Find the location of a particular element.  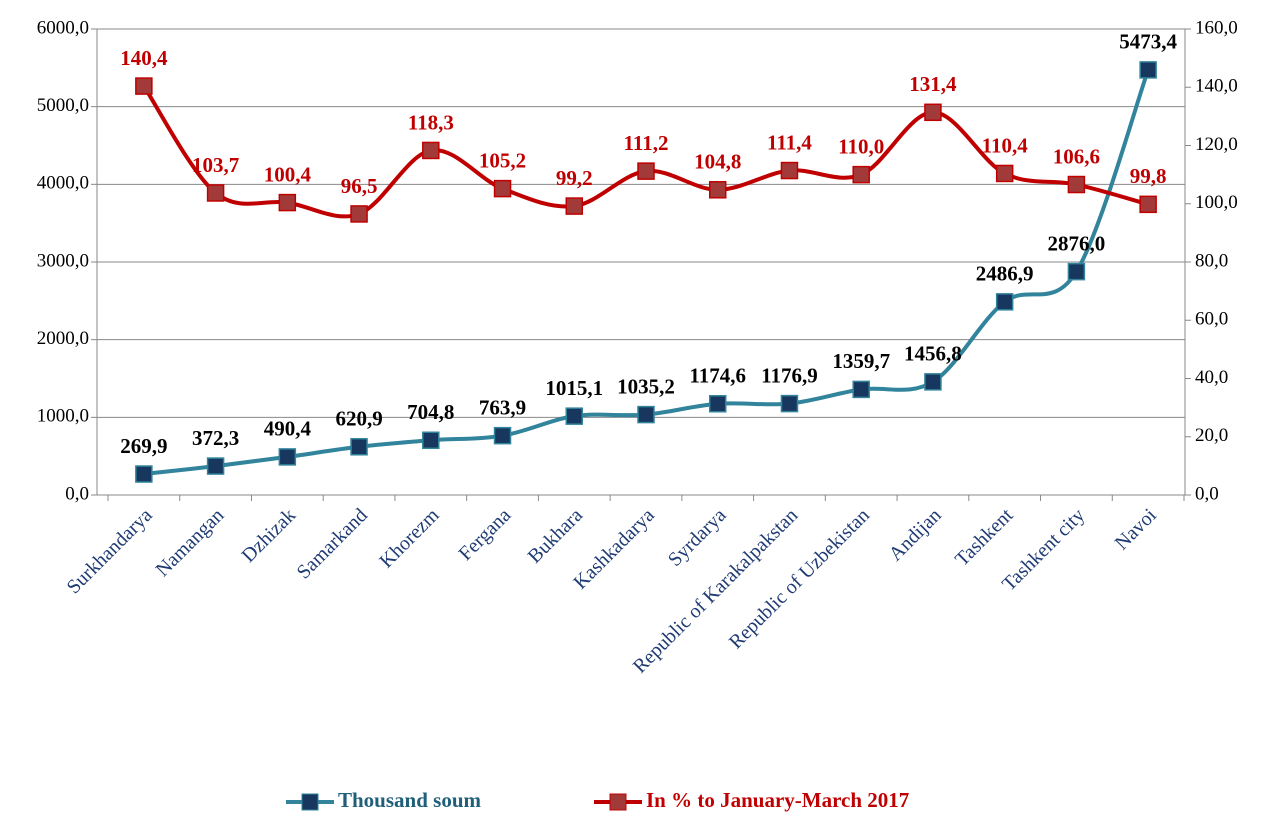

data-label: 96,5 is located at coordinates (359, 186).